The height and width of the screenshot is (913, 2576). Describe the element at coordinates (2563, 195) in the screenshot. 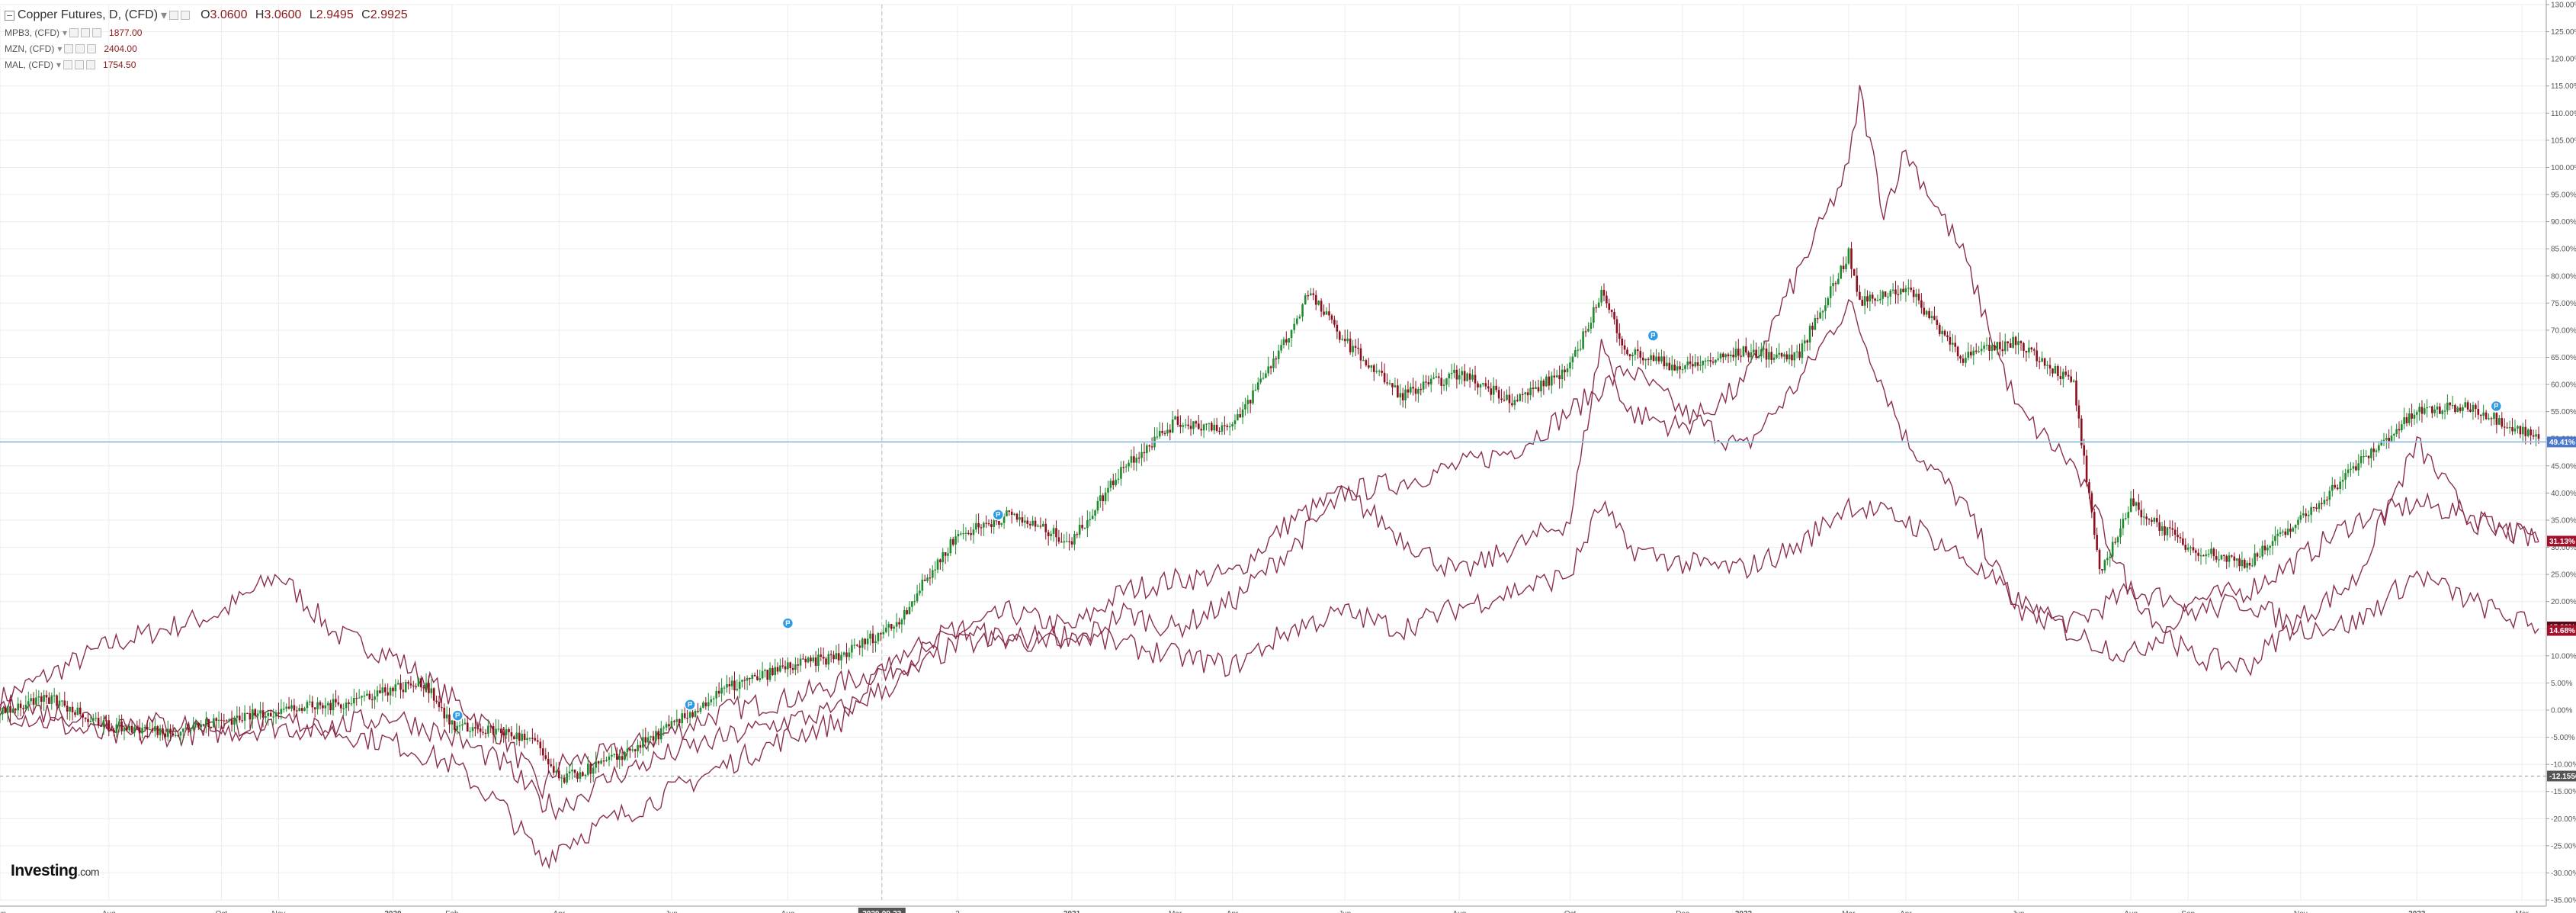

I see `y-tick-label: 95.00%` at that location.